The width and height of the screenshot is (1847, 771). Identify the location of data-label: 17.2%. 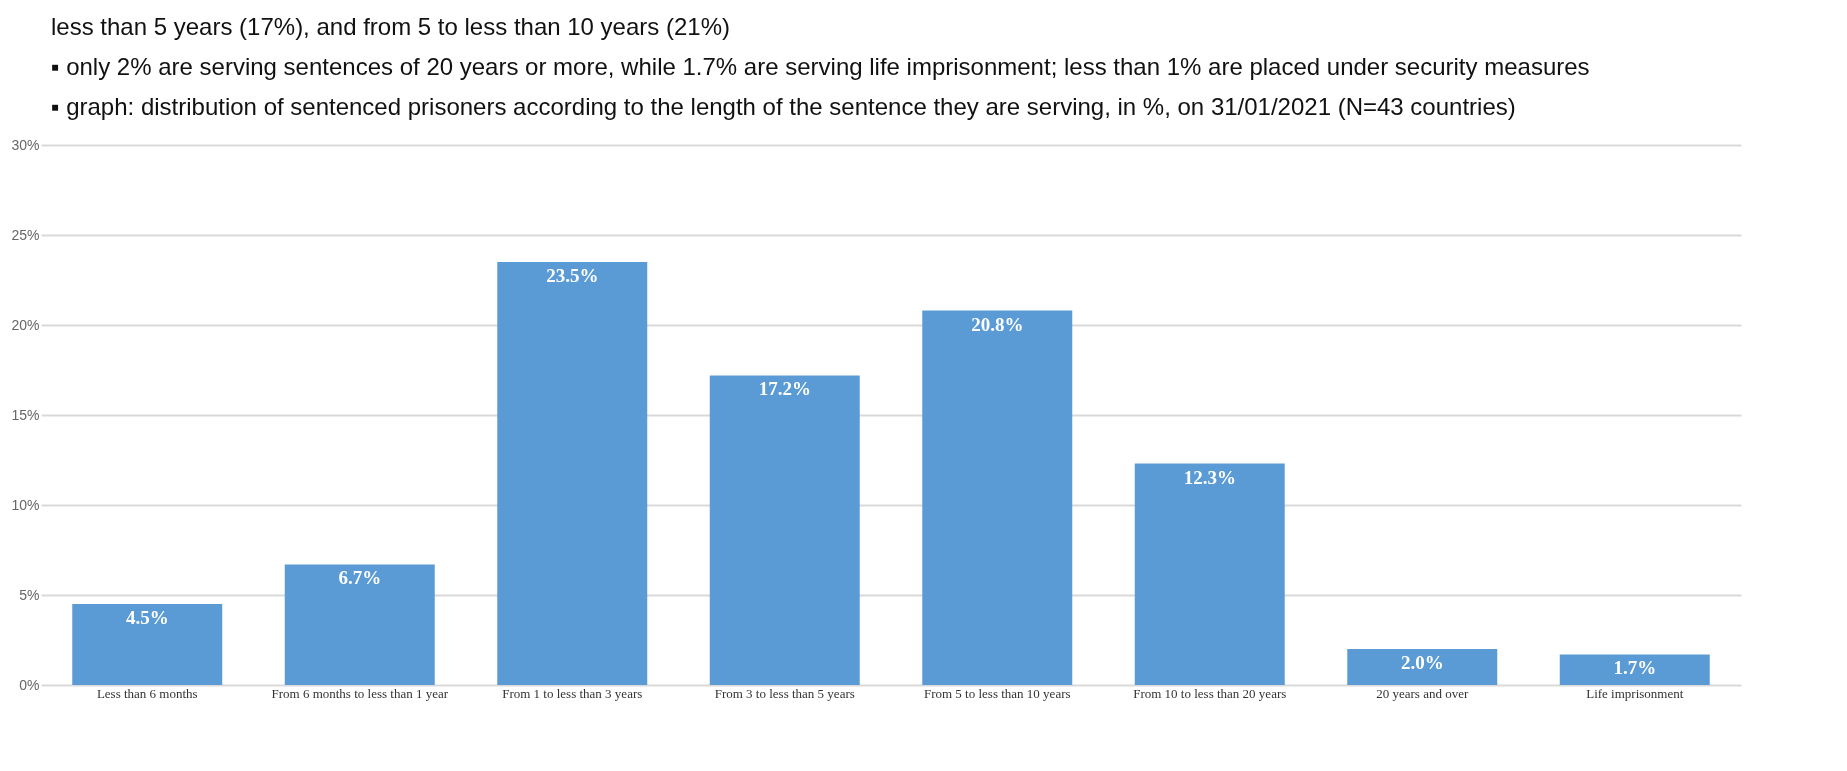
(784, 389).